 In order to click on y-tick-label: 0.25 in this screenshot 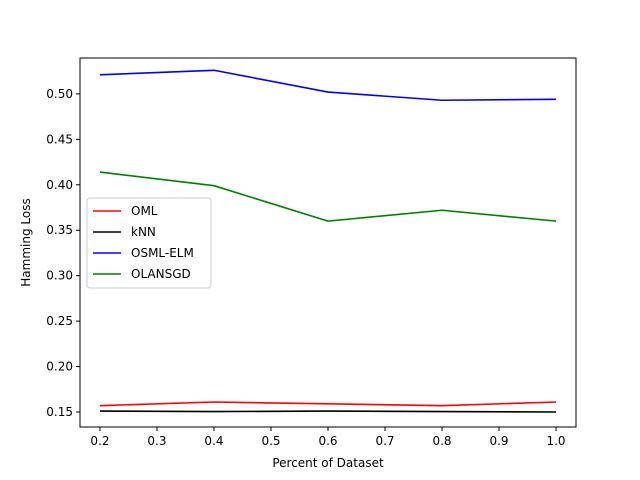, I will do `click(59, 321)`.